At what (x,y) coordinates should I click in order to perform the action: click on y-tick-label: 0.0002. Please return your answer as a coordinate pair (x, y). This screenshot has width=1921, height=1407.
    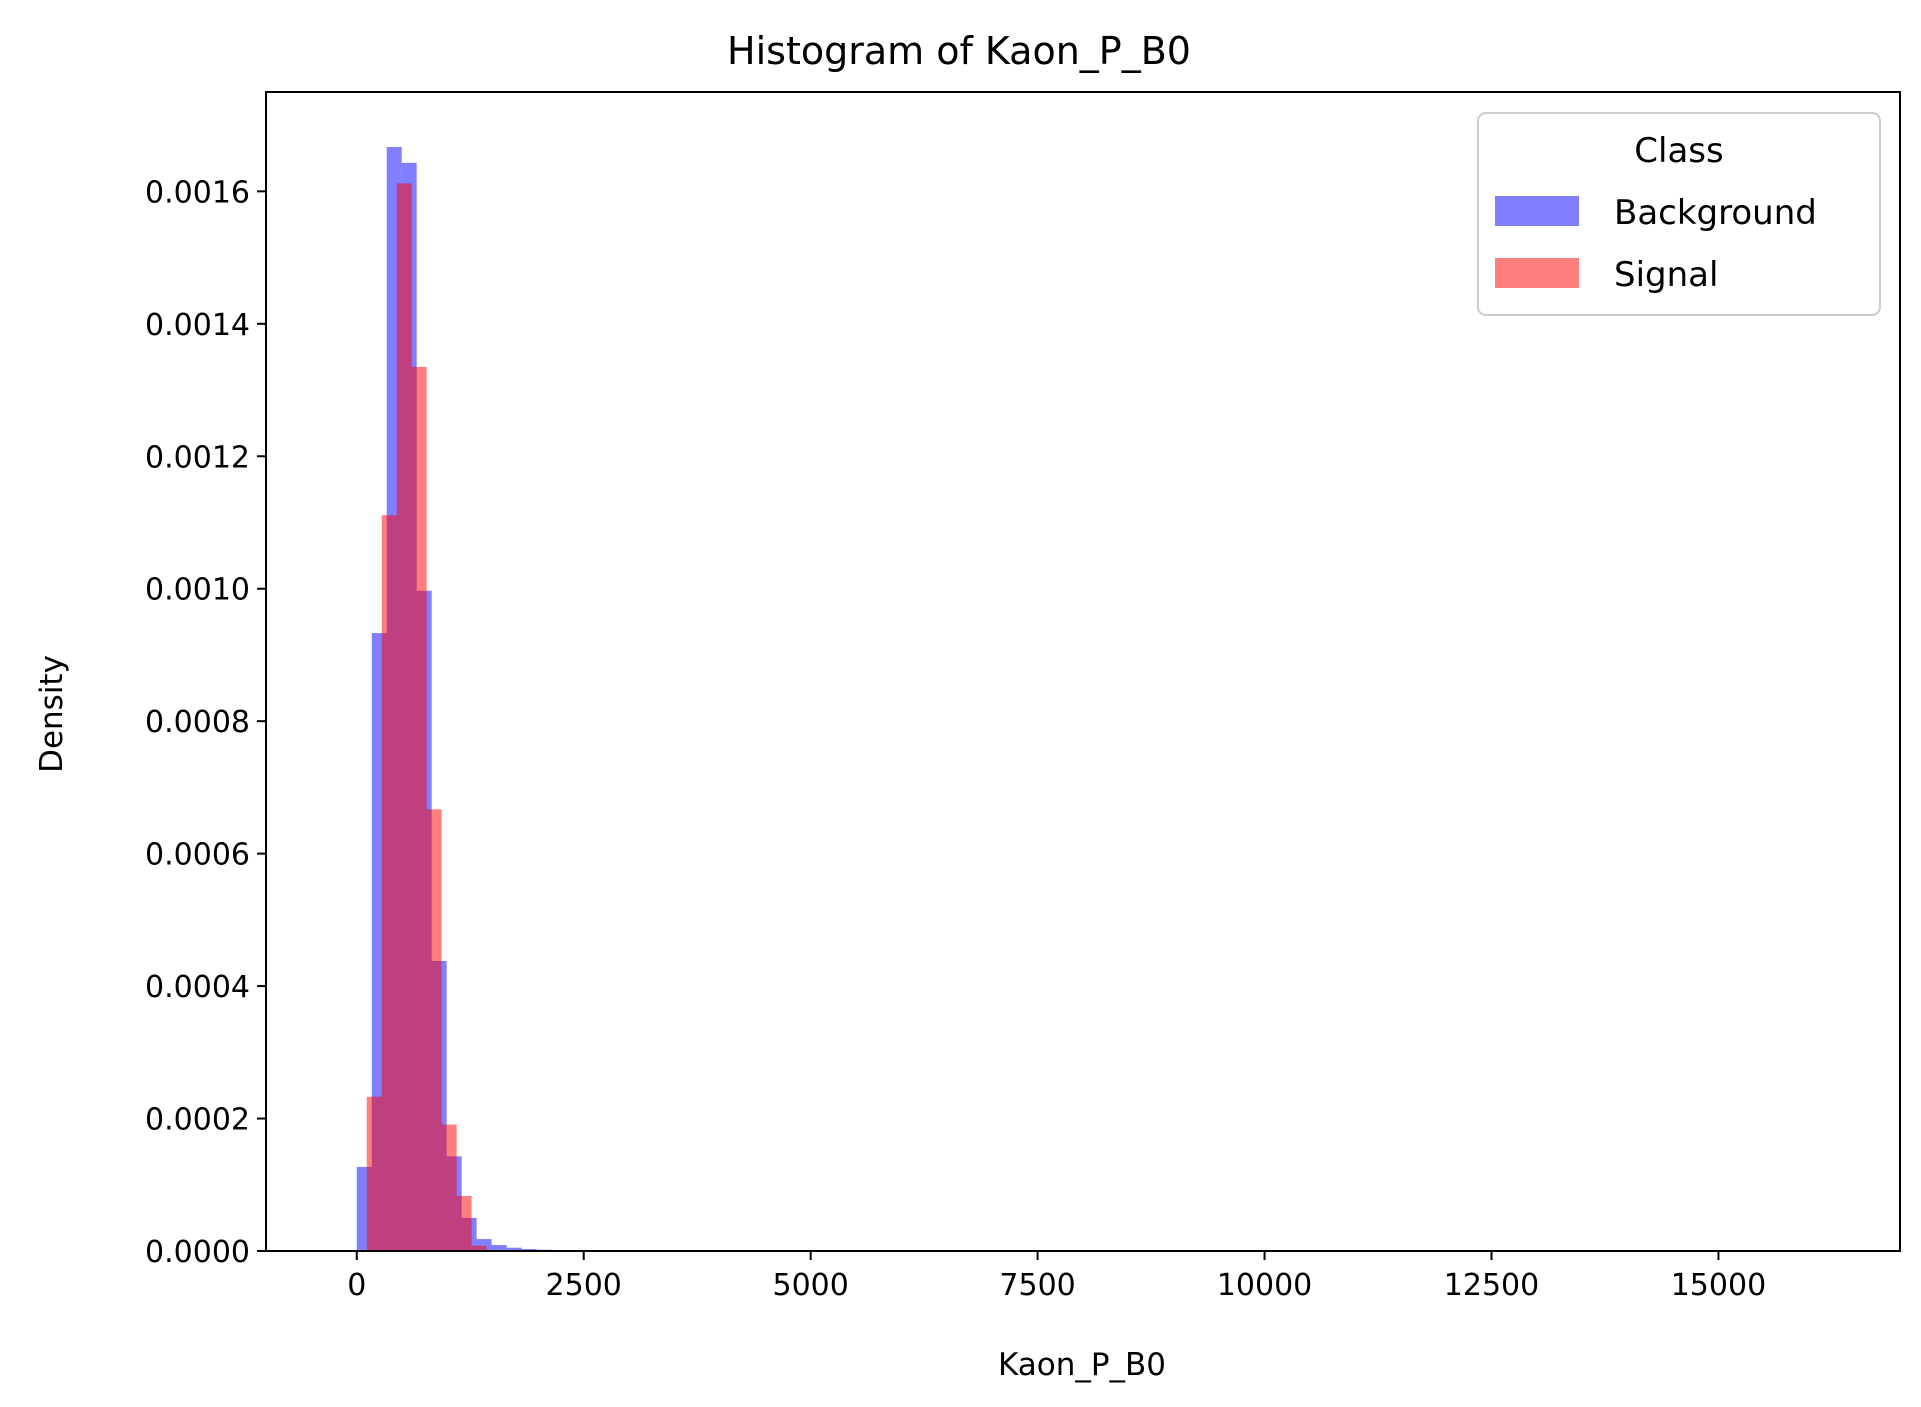
    Looking at the image, I should click on (197, 1120).